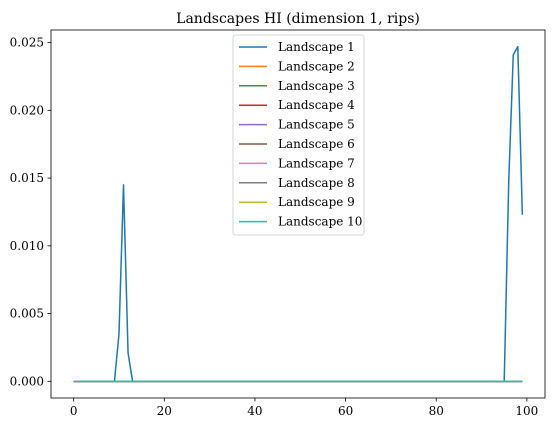 The width and height of the screenshot is (557, 432). Describe the element at coordinates (316, 47) in the screenshot. I see `legend-label: Landscape 1` at that location.